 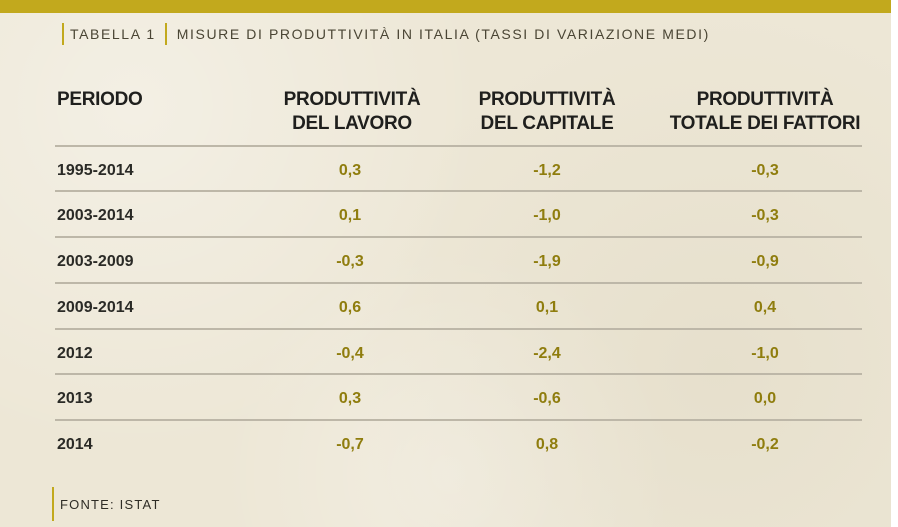 What do you see at coordinates (95, 215) in the screenshot?
I see `row-period: 2003-2014` at bounding box center [95, 215].